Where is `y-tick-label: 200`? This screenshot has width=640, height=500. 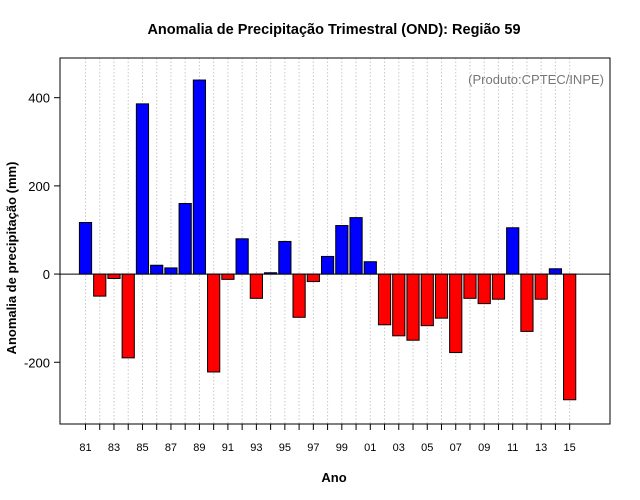 y-tick-label: 200 is located at coordinates (39, 186).